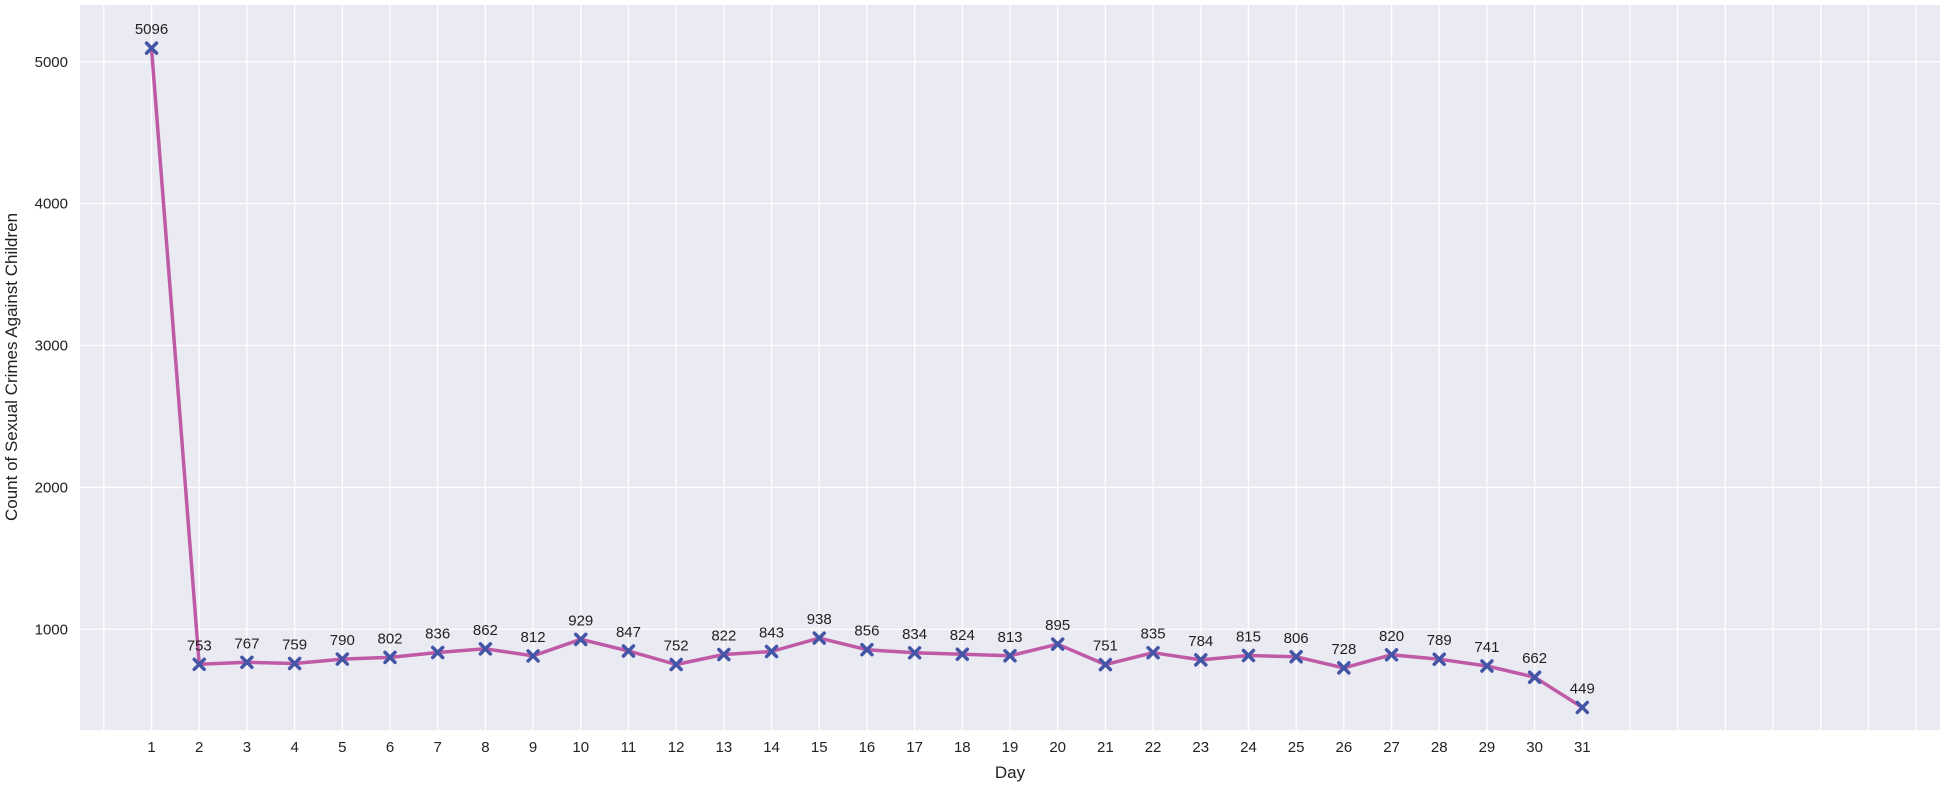 This screenshot has width=1945, height=785. What do you see at coordinates (1391, 747) in the screenshot?
I see `x-tick-label: 27` at bounding box center [1391, 747].